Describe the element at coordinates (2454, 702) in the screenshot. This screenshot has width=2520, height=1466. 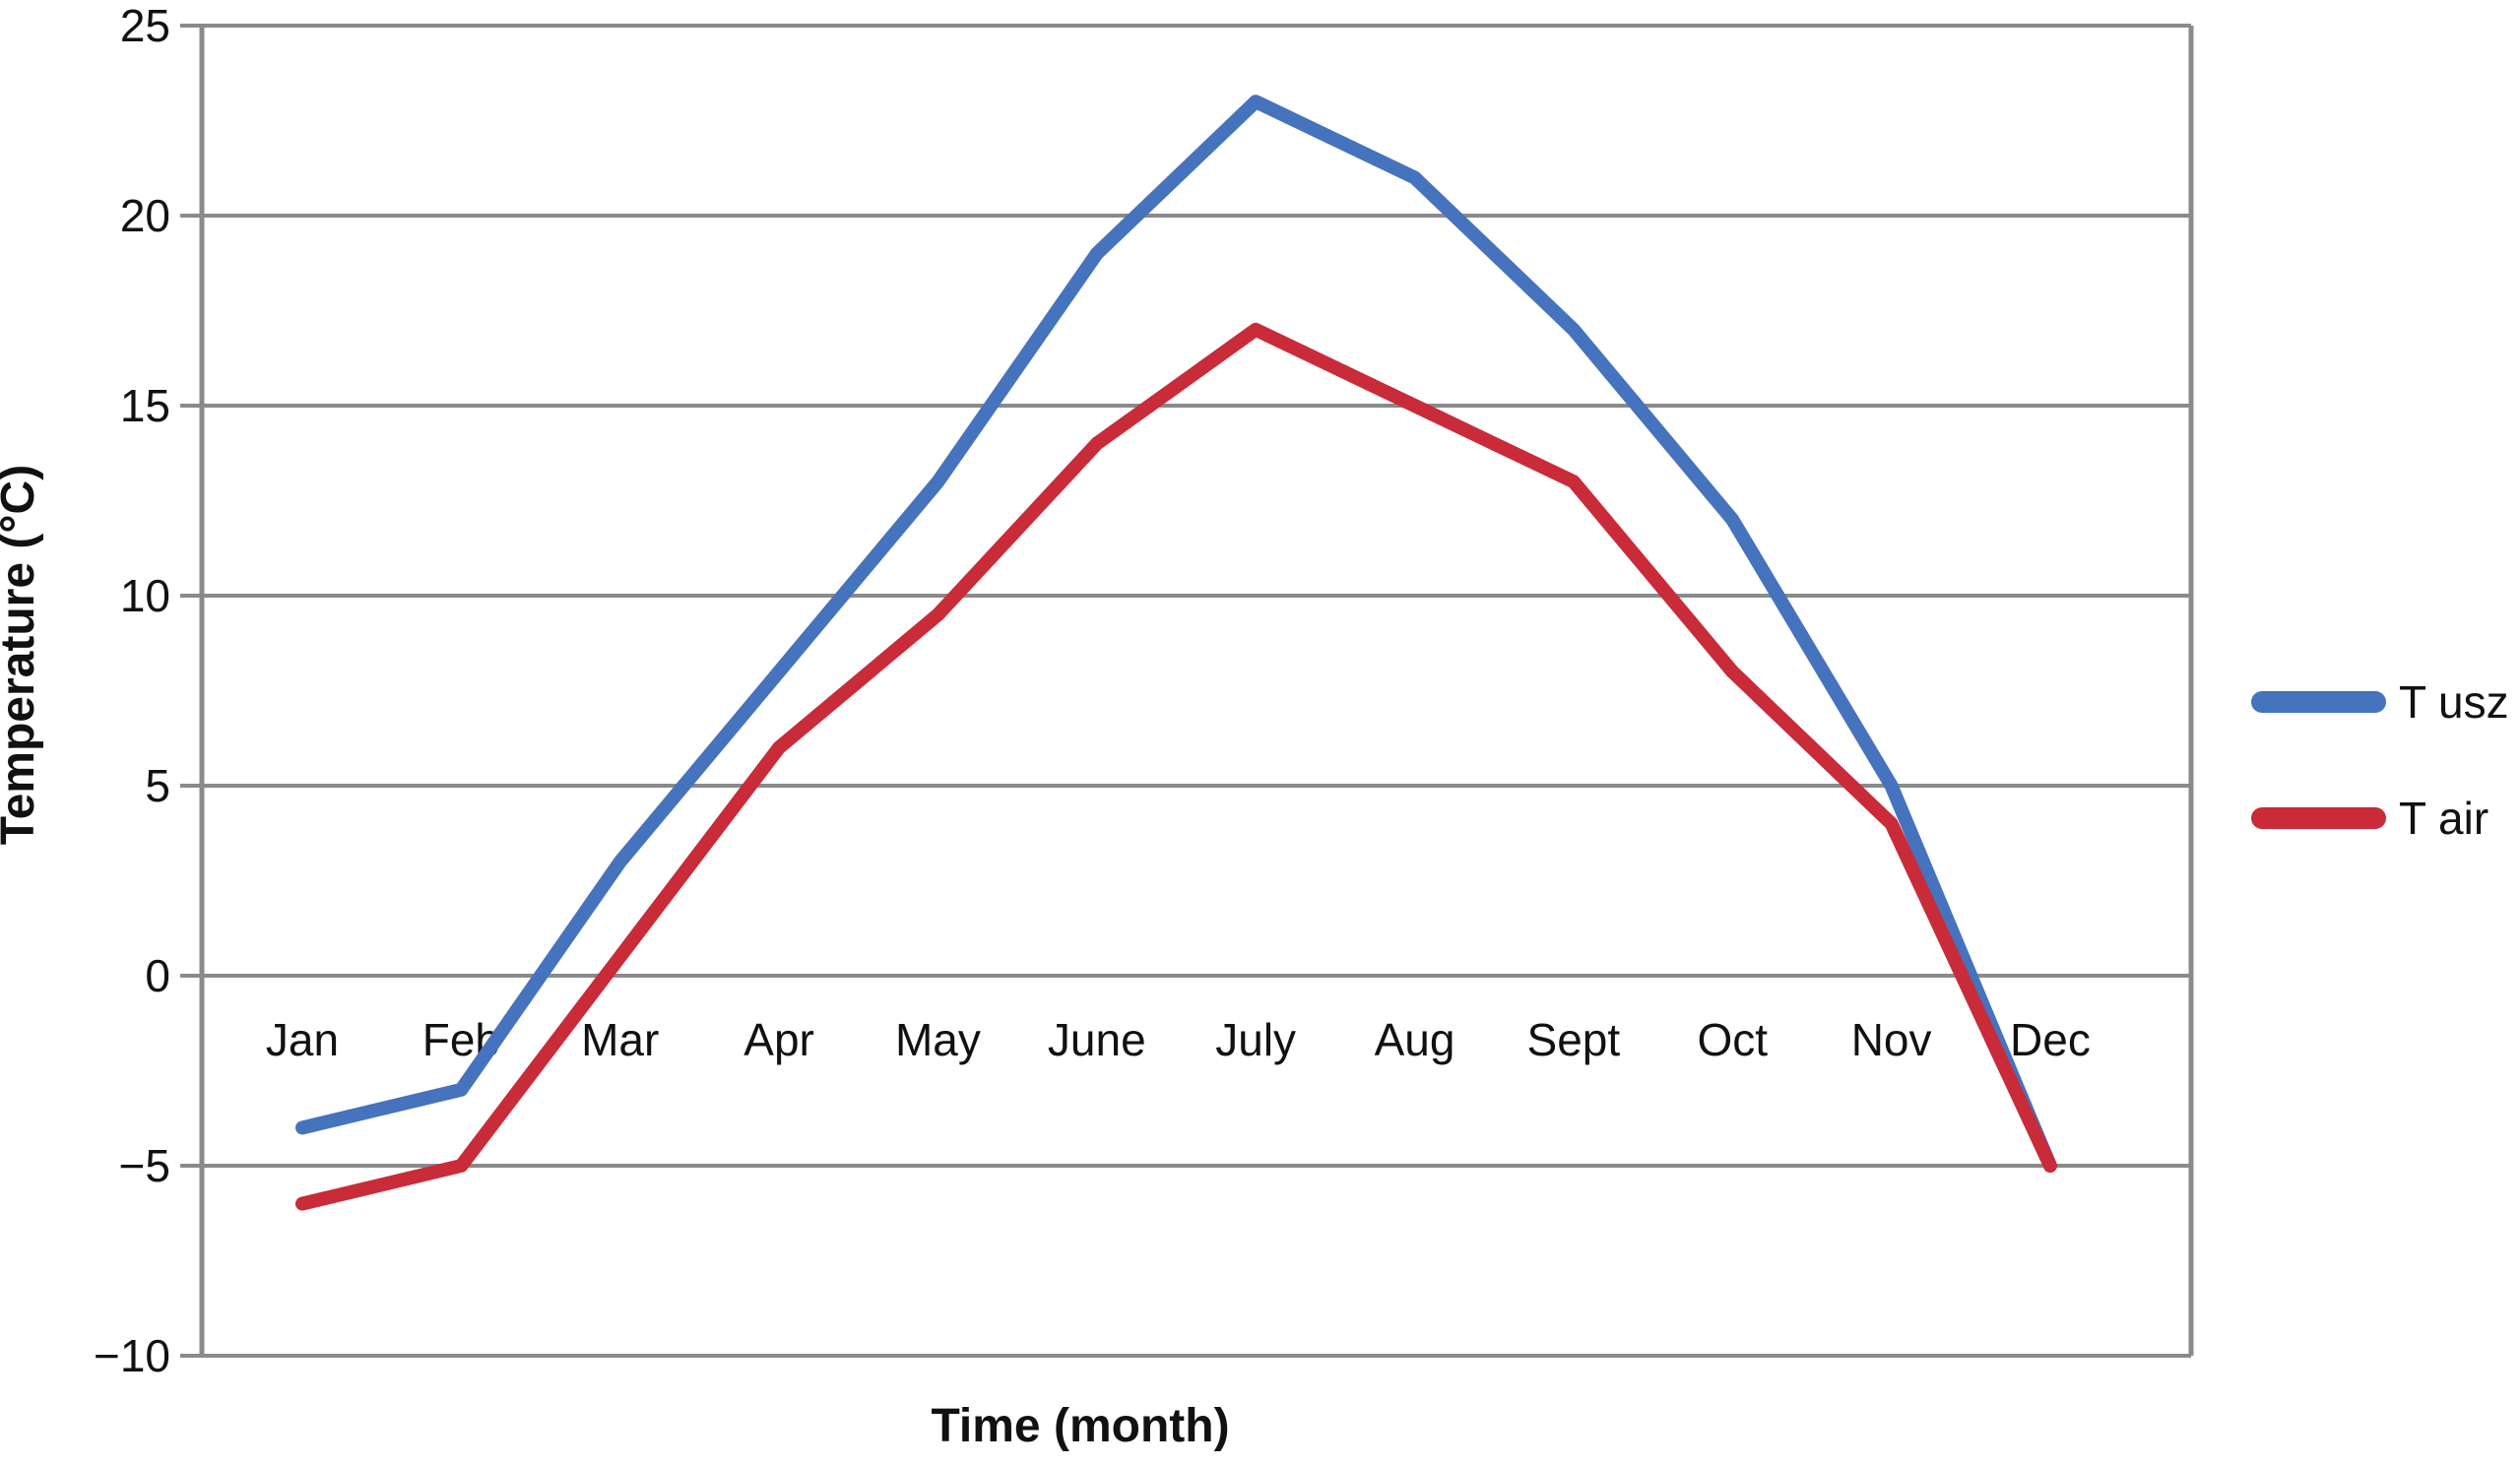
I see `legend-label: T usz` at that location.